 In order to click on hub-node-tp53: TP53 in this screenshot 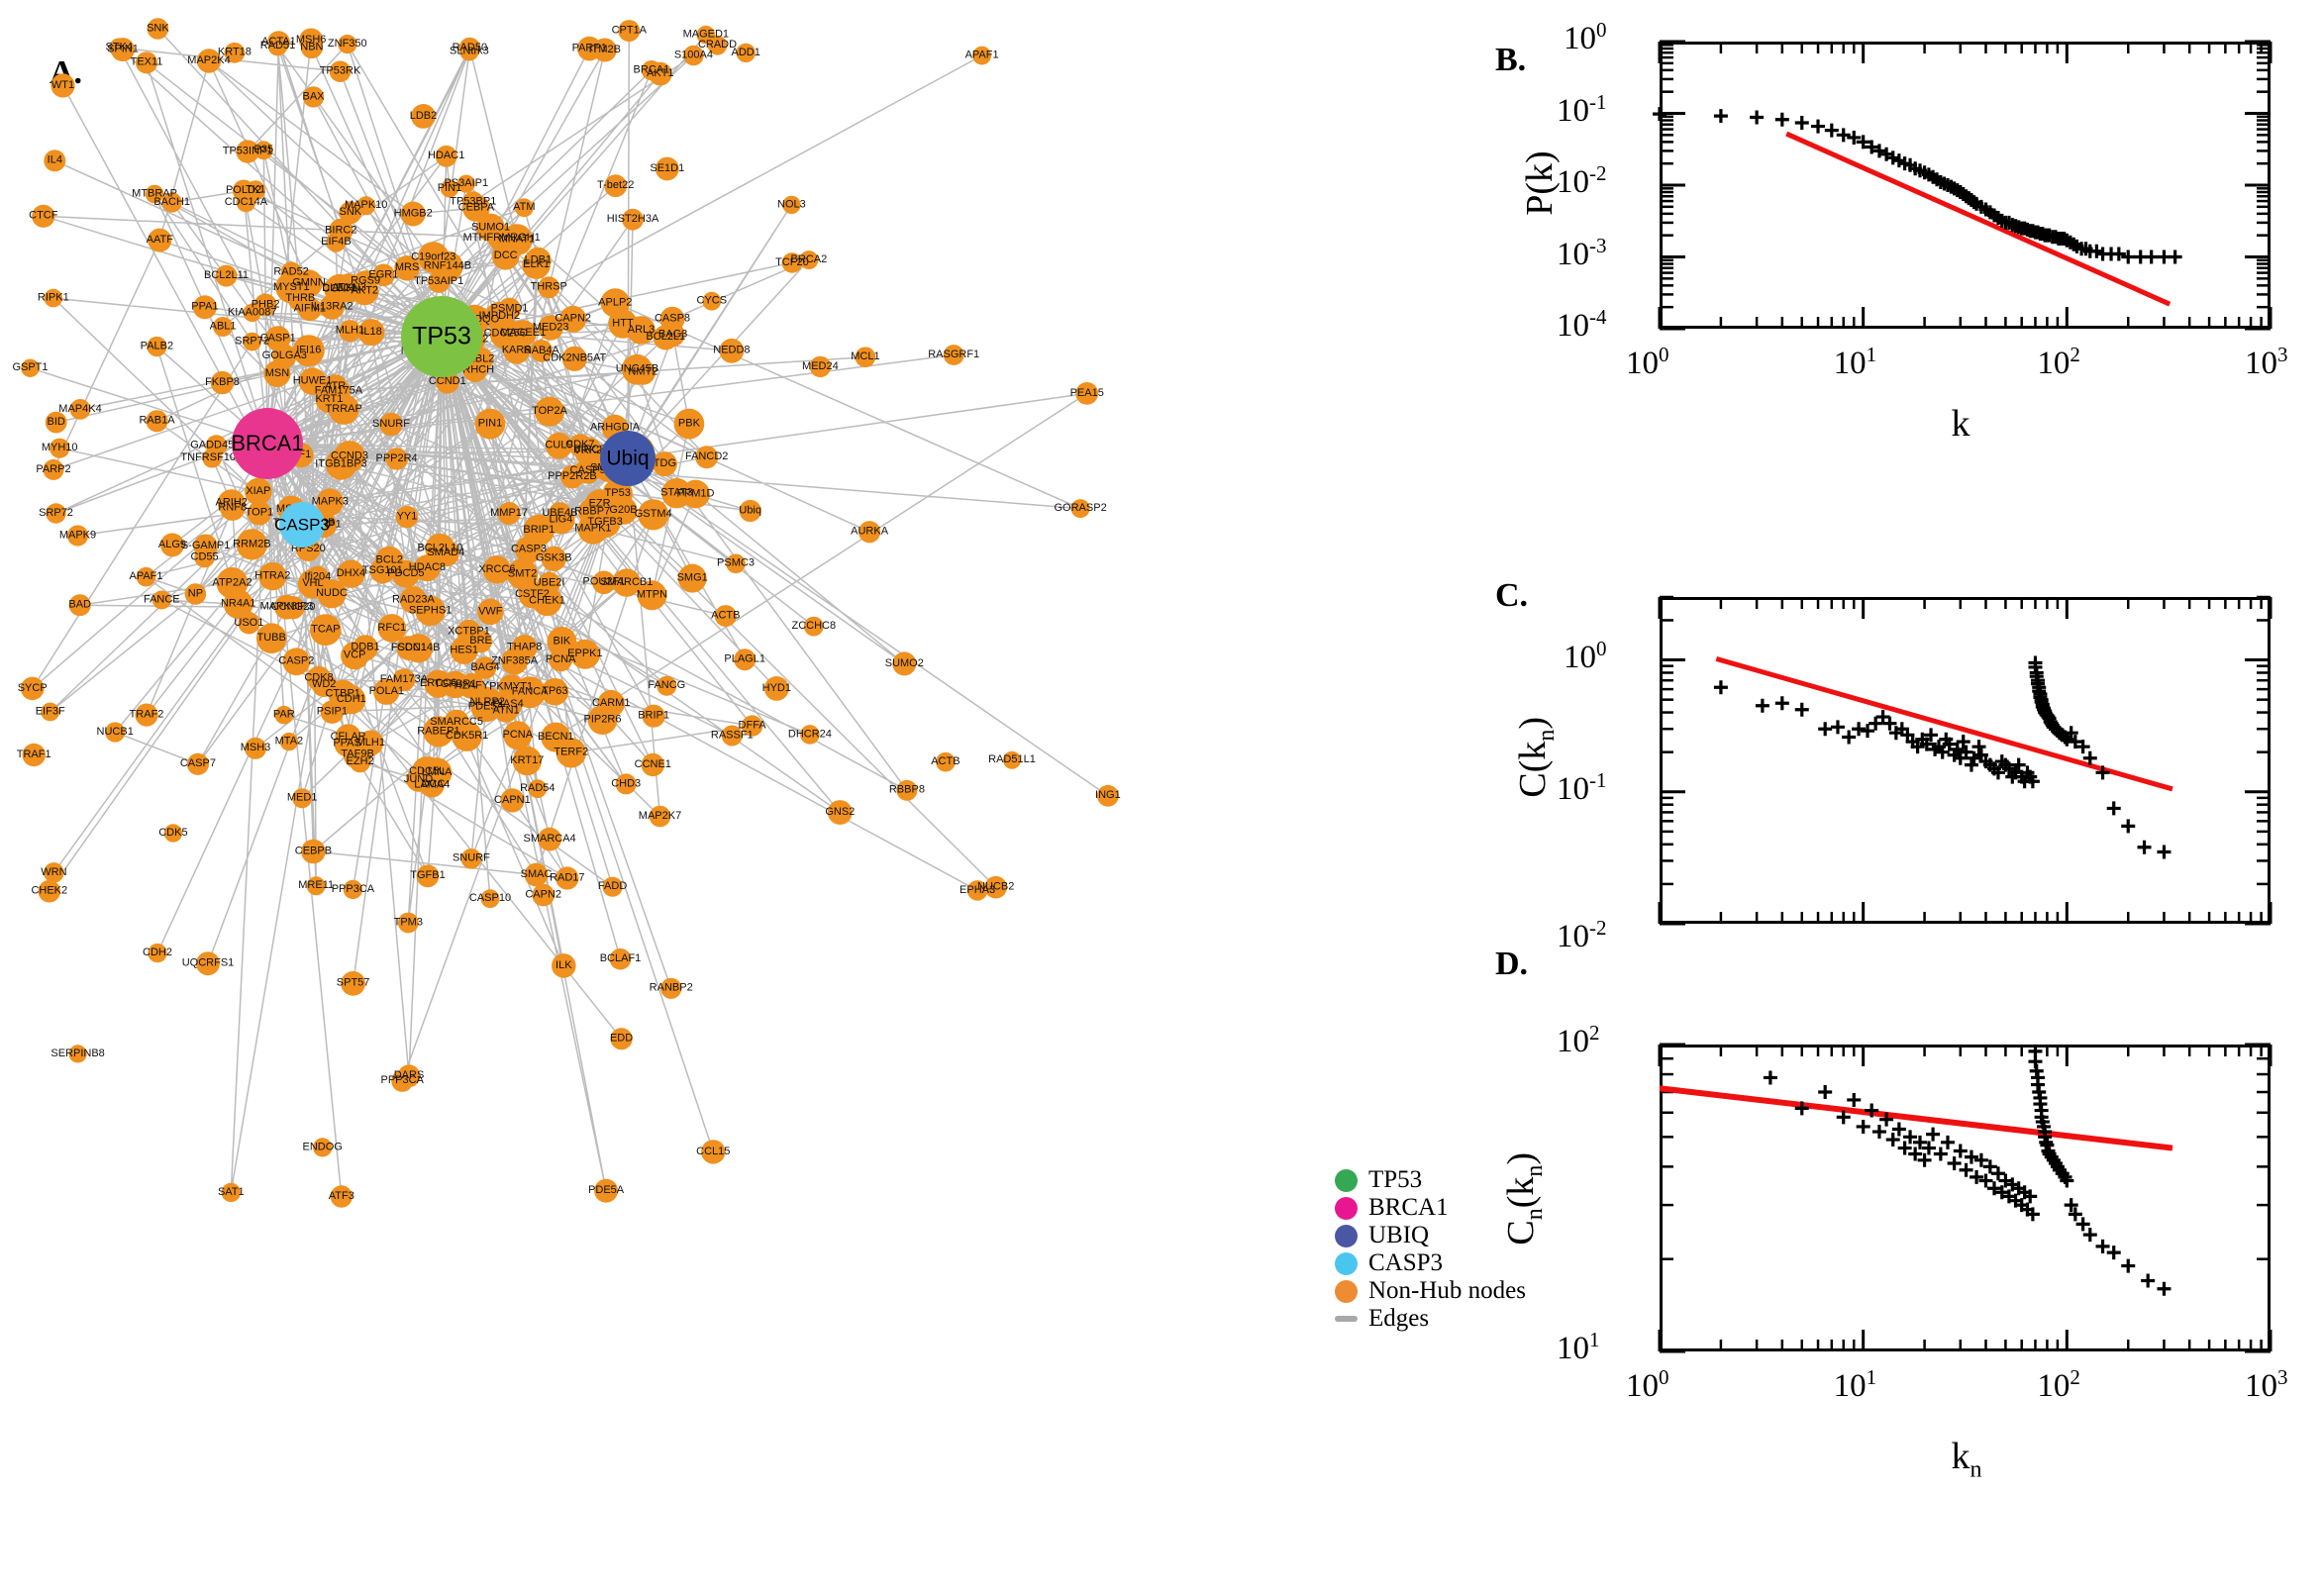, I will do `click(441, 337)`.